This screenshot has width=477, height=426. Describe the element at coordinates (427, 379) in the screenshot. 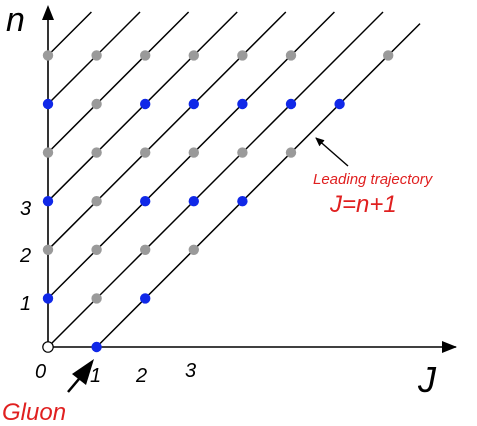

I see `x-axis-label: J` at that location.